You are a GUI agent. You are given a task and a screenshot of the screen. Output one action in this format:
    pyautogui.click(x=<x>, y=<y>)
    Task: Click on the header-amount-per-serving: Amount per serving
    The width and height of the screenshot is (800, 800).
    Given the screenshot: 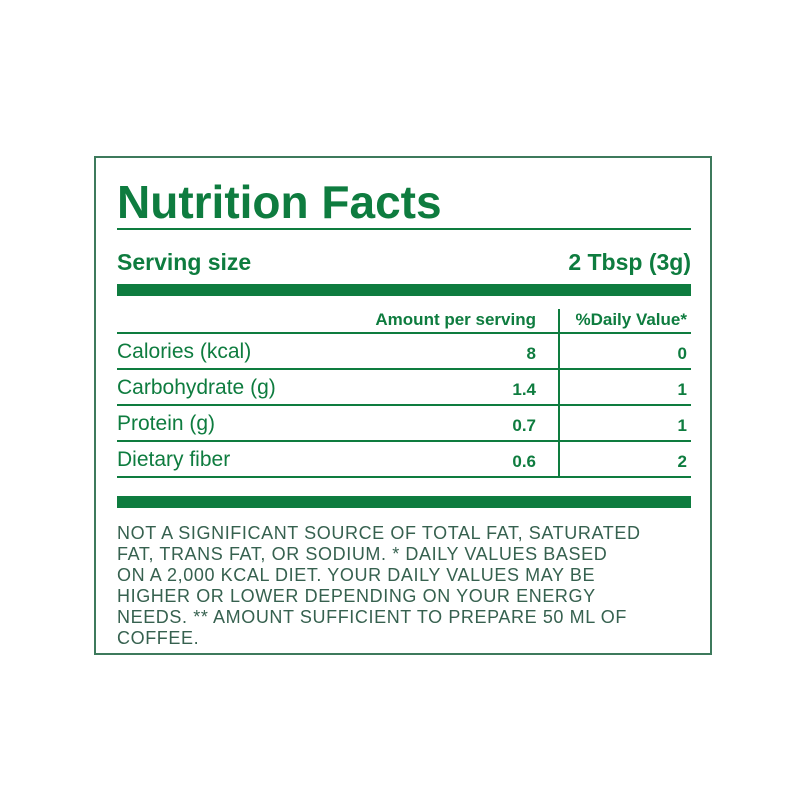 What is the action you would take?
    pyautogui.click(x=455, y=319)
    